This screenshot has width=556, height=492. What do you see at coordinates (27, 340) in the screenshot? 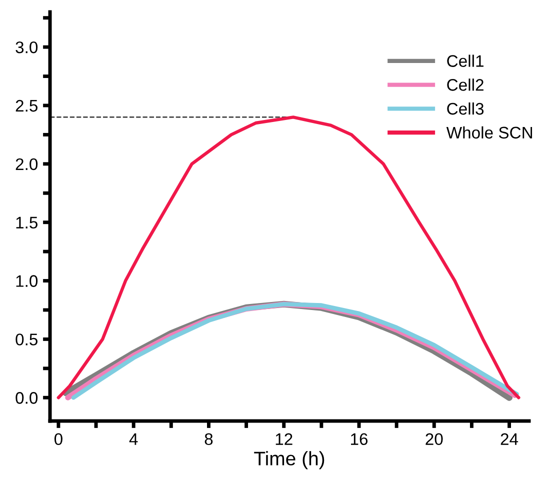
I see `y-tick-label: 0.5` at bounding box center [27, 340].